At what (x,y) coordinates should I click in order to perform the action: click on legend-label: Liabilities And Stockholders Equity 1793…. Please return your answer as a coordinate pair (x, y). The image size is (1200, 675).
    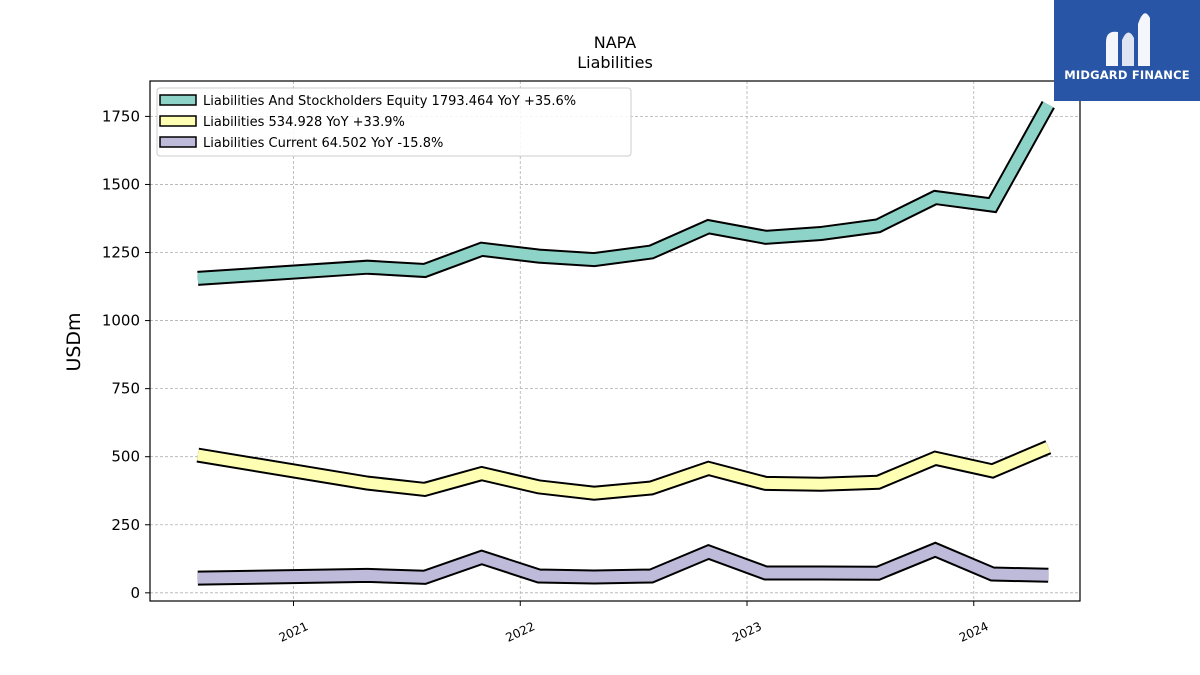
    Looking at the image, I should click on (389, 101).